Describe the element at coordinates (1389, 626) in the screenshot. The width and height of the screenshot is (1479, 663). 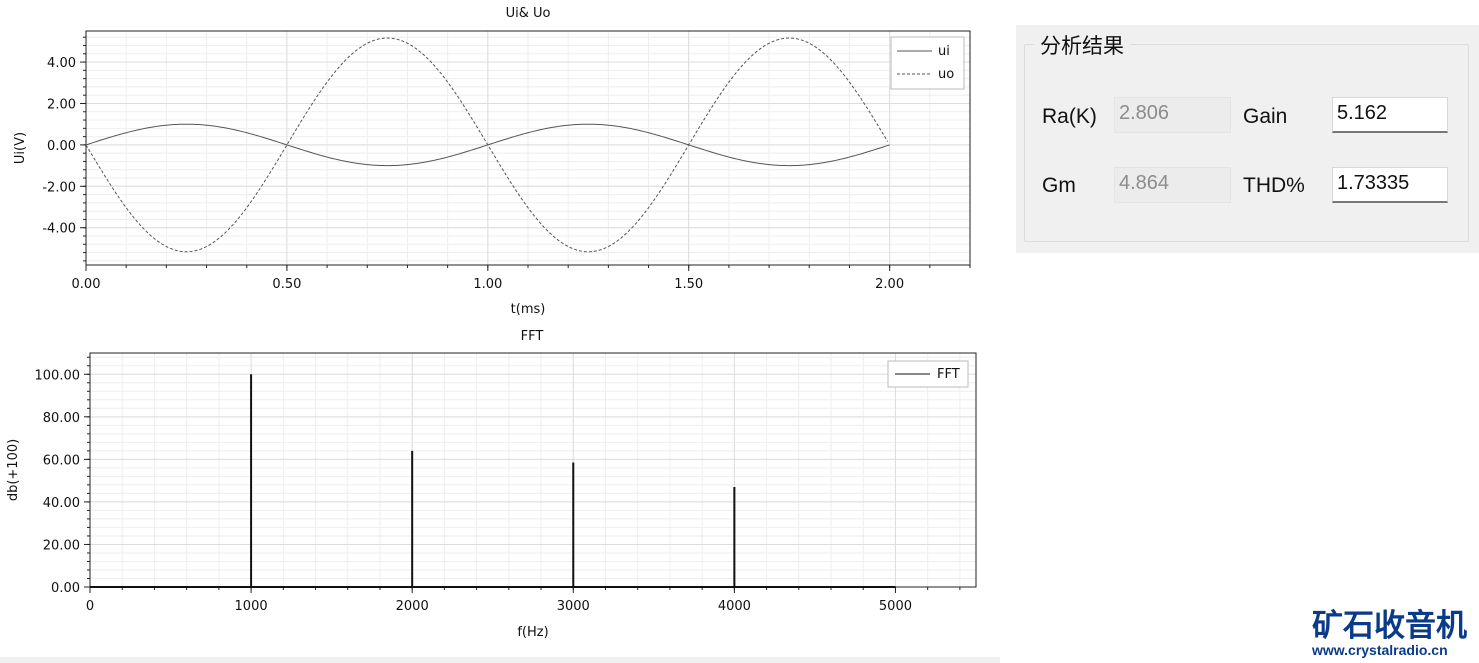
I see `watermark-logo-text: 矿石收音机` at that location.